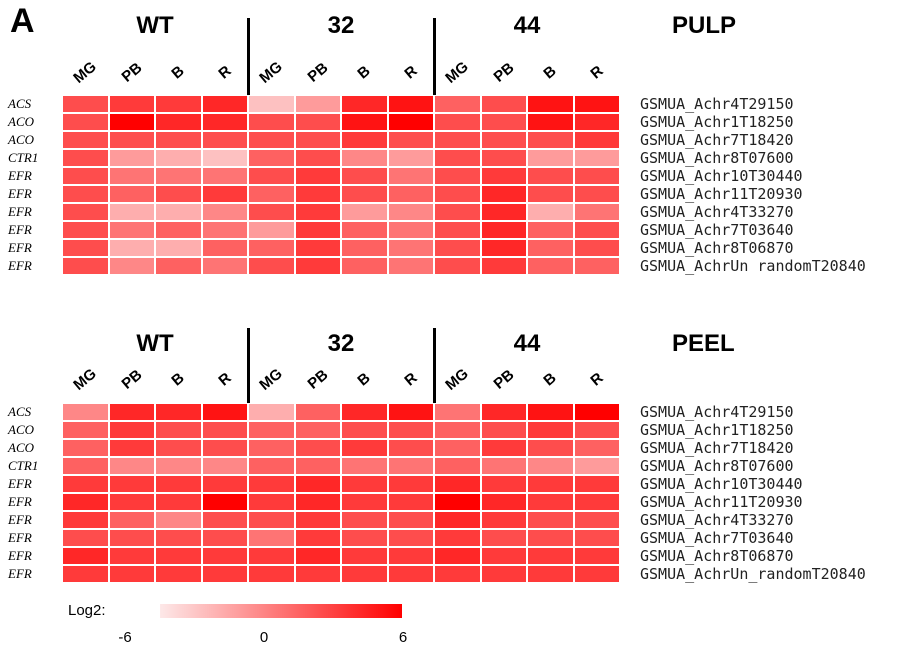  I want to click on group-label: 32, so click(341, 343).